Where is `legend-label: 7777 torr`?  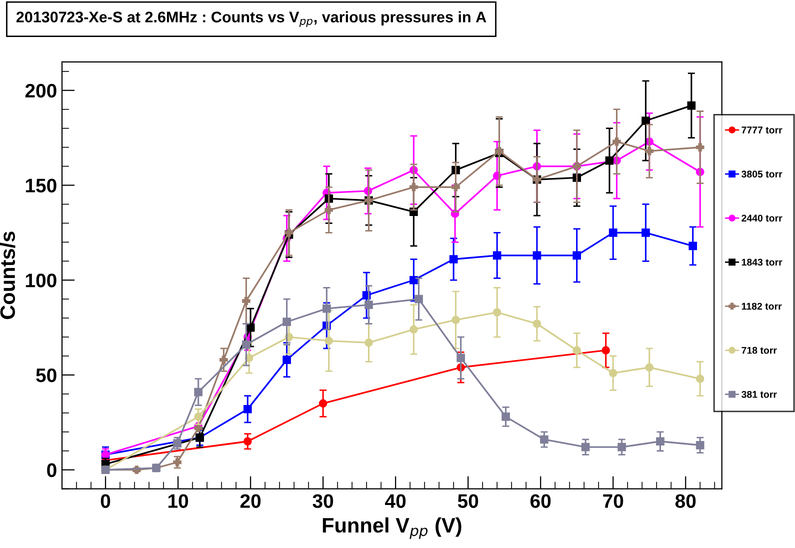
legend-label: 7777 torr is located at coordinates (762, 130).